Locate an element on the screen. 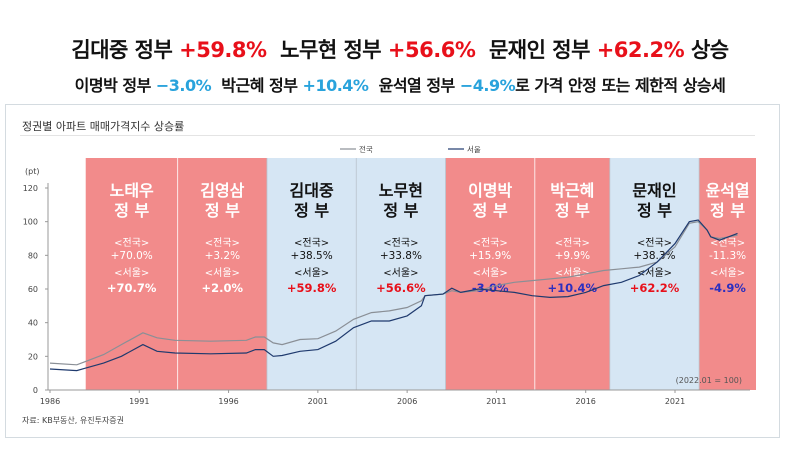 The width and height of the screenshot is (800, 450). period-name: 김대중 is located at coordinates (312, 190).